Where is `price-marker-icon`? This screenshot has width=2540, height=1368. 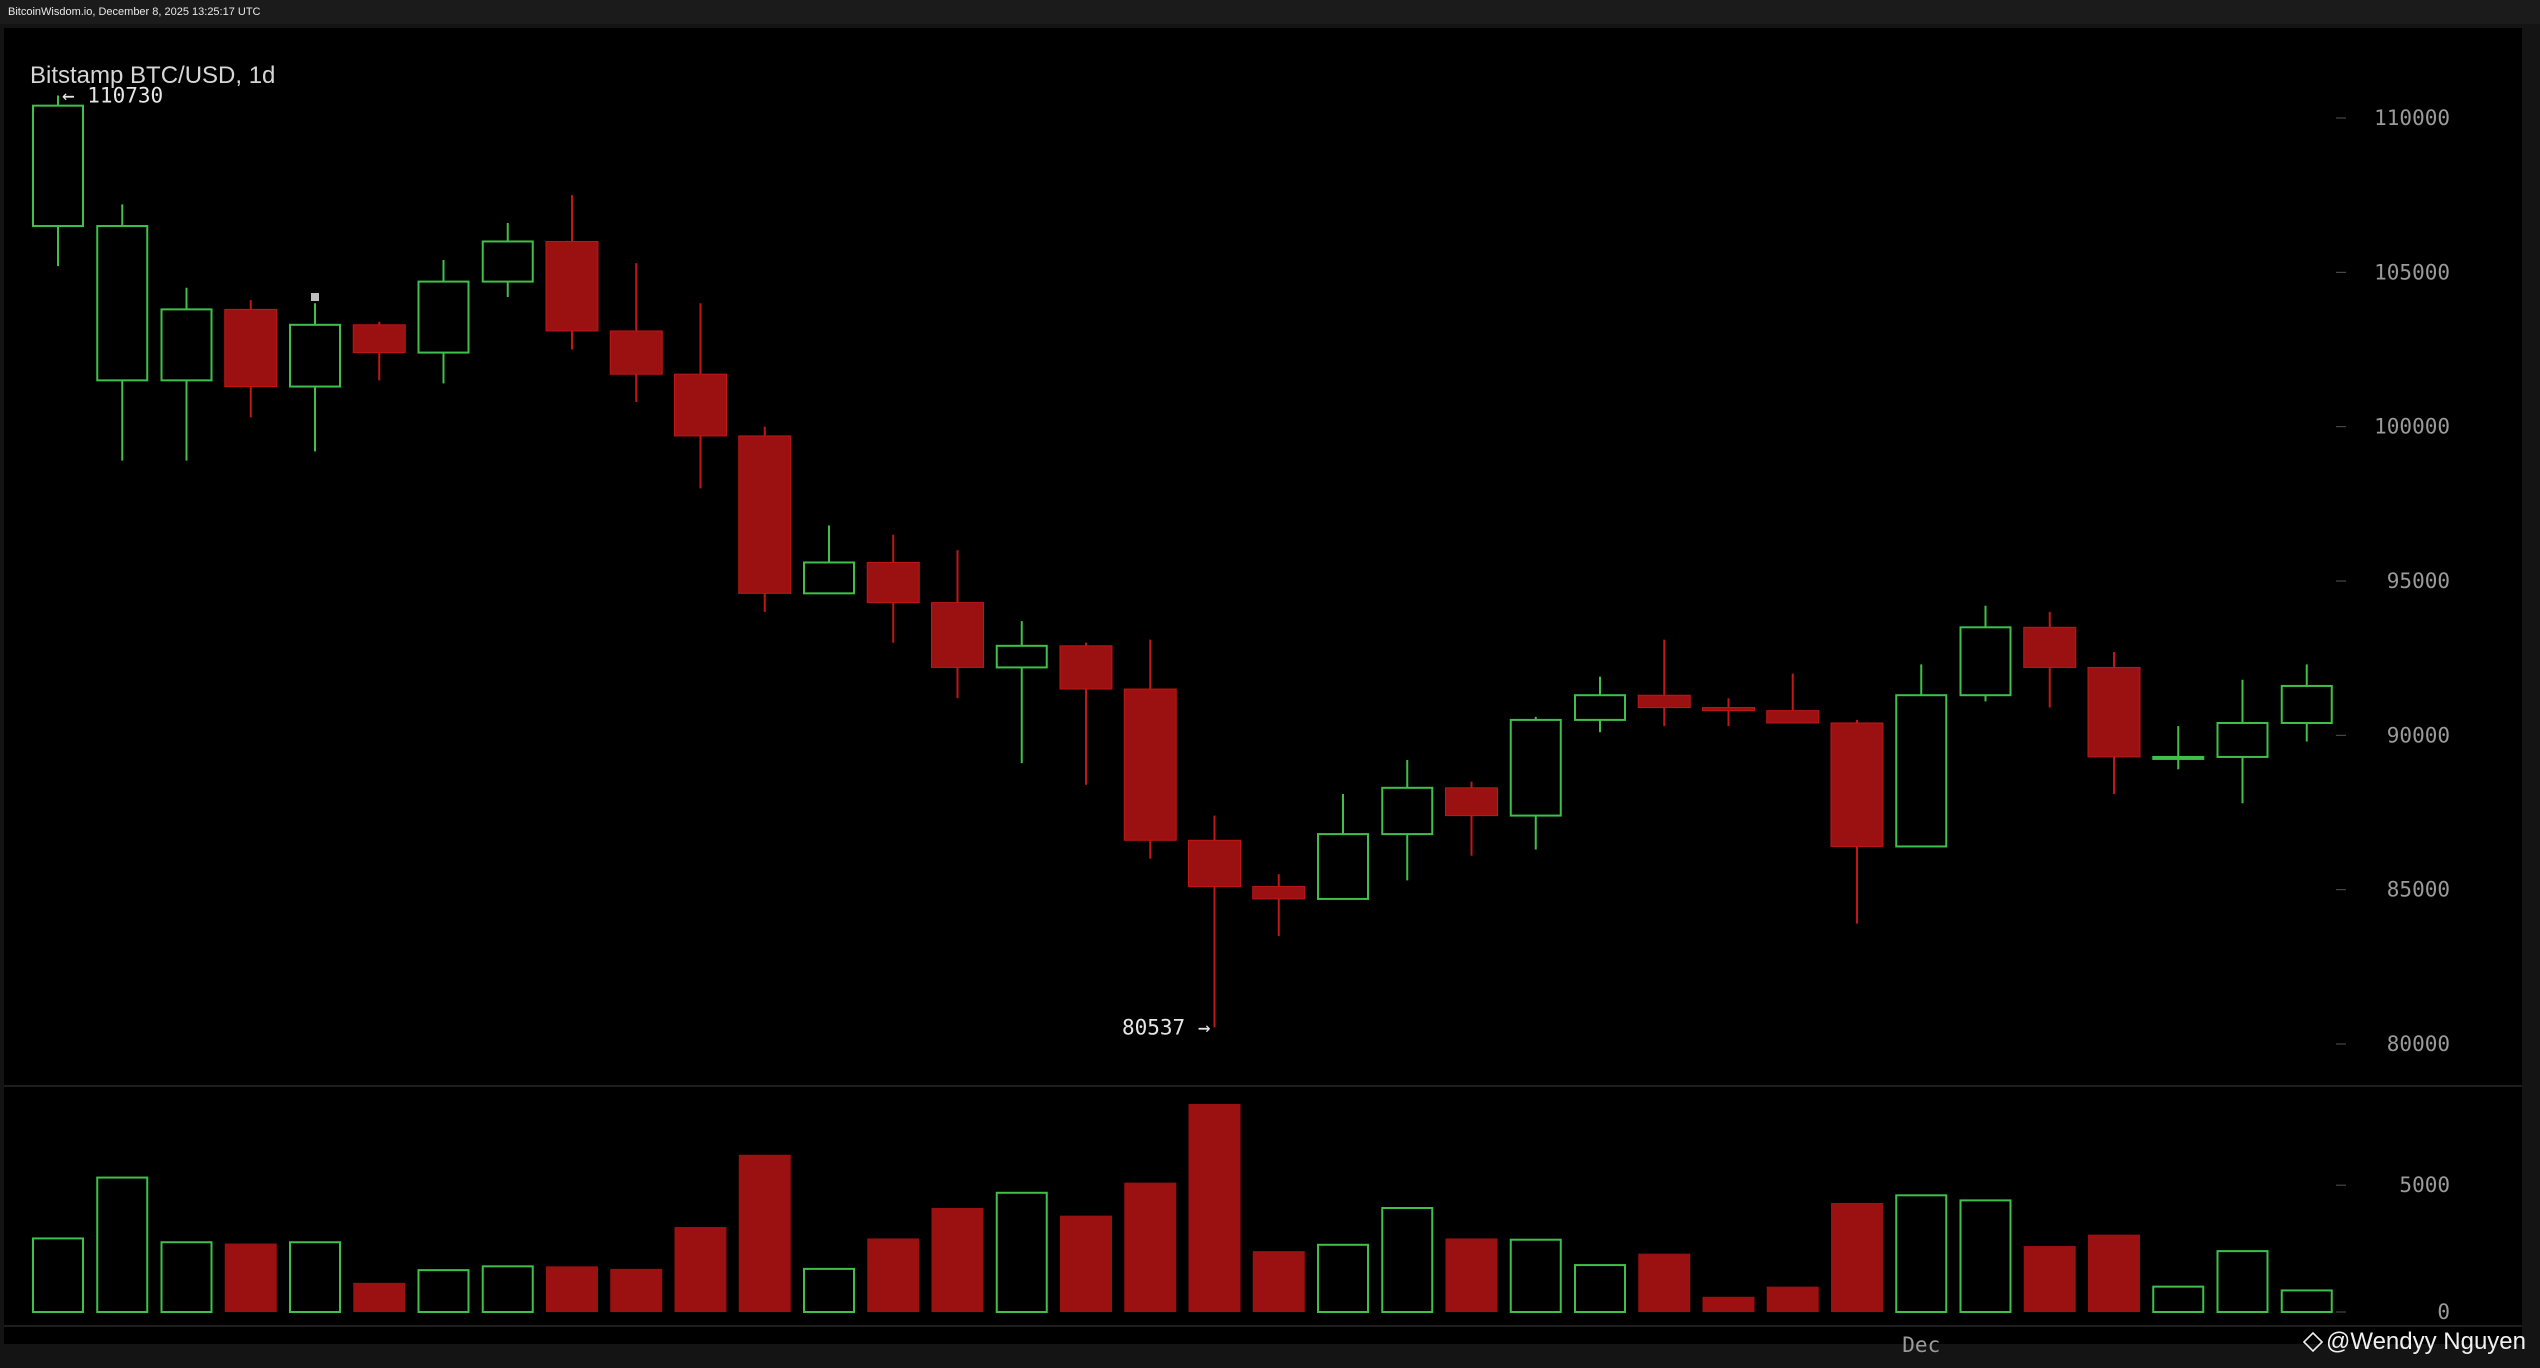 price-marker-icon is located at coordinates (315, 297).